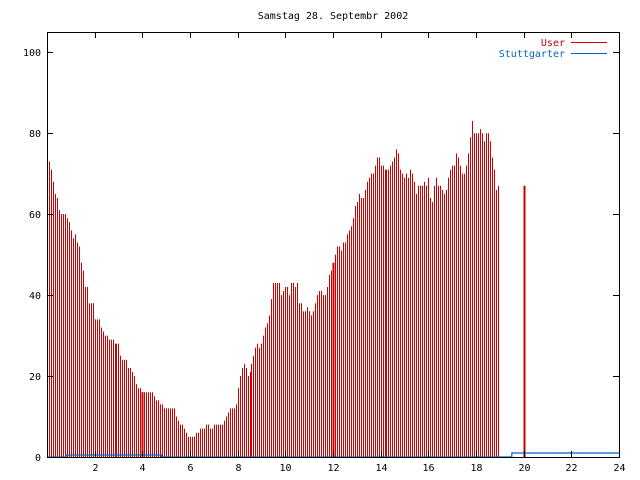  Describe the element at coordinates (35, 296) in the screenshot. I see `y-tick-label-2: 40` at that location.